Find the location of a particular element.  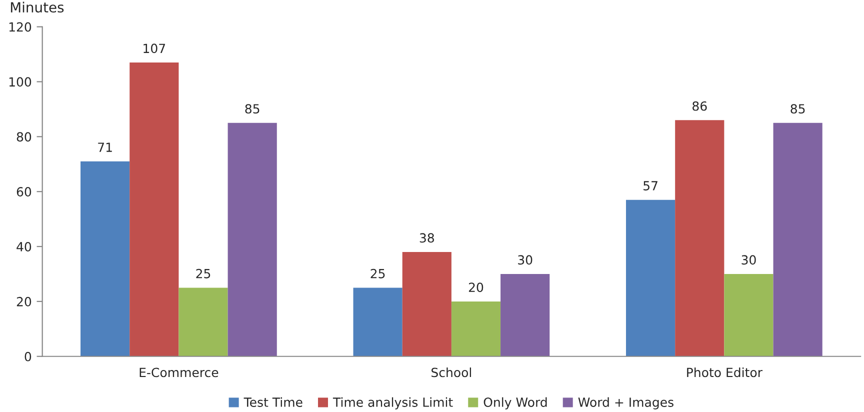

data-label: 20 is located at coordinates (476, 287).